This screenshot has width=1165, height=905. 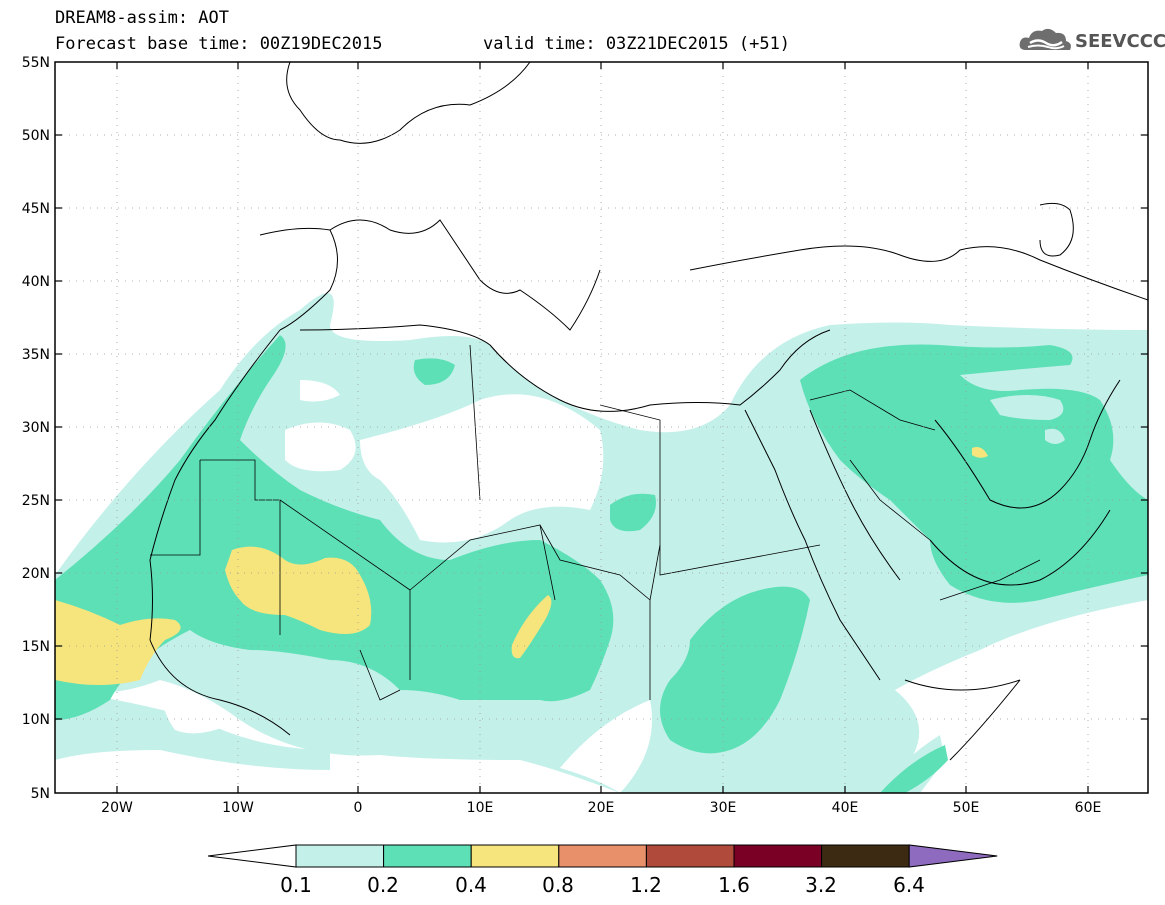 What do you see at coordinates (480, 808) in the screenshot?
I see `lon-tick-label: 10E` at bounding box center [480, 808].